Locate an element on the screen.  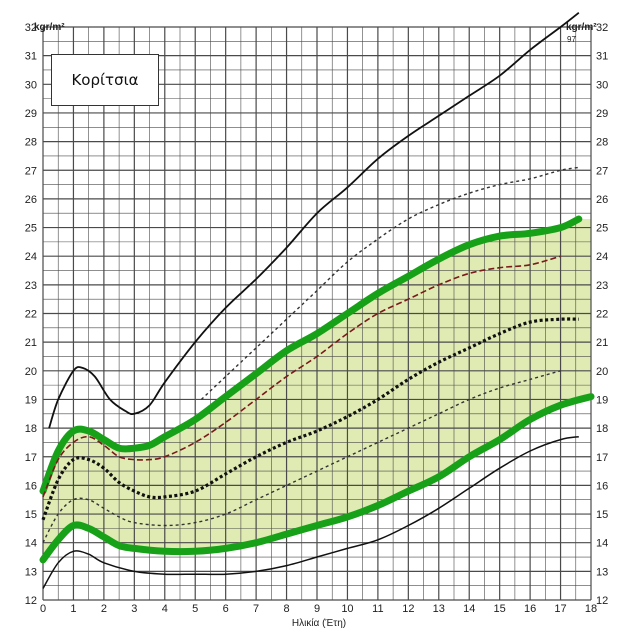
y-tick-label-right: 30 is located at coordinates (602, 85).